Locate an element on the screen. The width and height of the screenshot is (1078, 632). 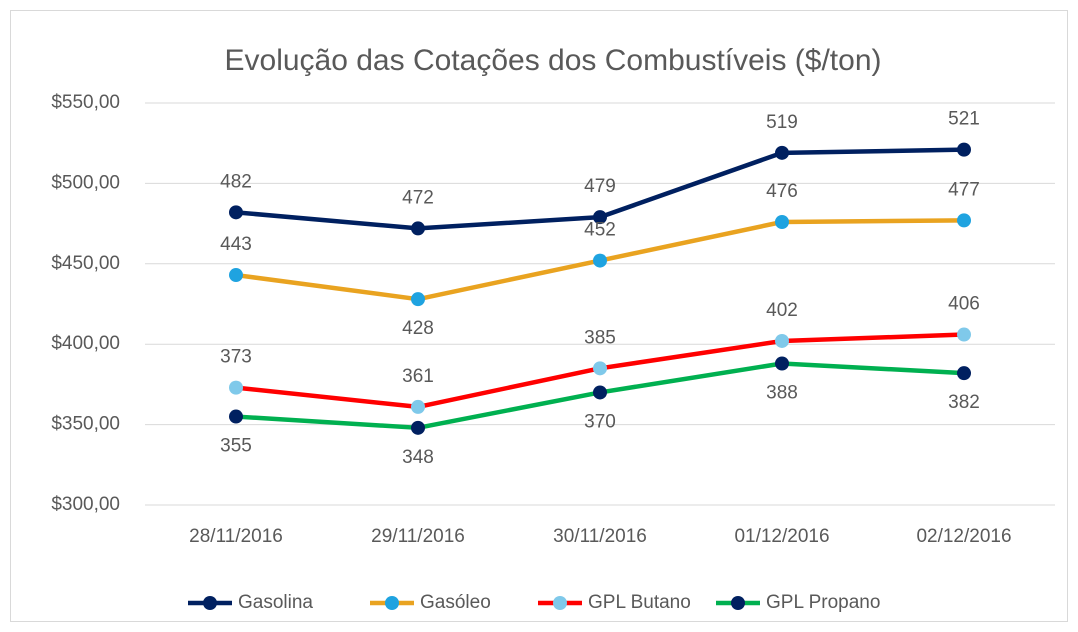
data-label: 472 is located at coordinates (418, 197).